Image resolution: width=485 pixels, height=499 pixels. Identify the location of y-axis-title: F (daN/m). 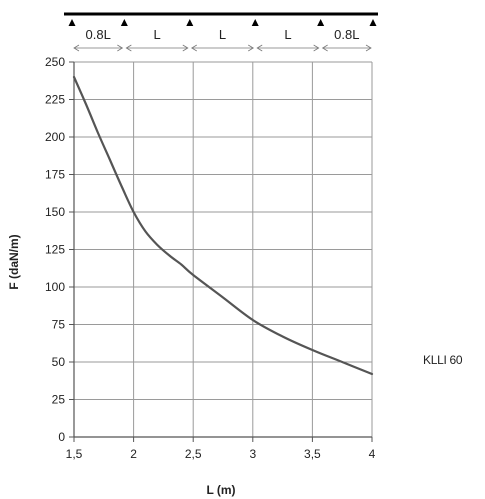
(14, 261).